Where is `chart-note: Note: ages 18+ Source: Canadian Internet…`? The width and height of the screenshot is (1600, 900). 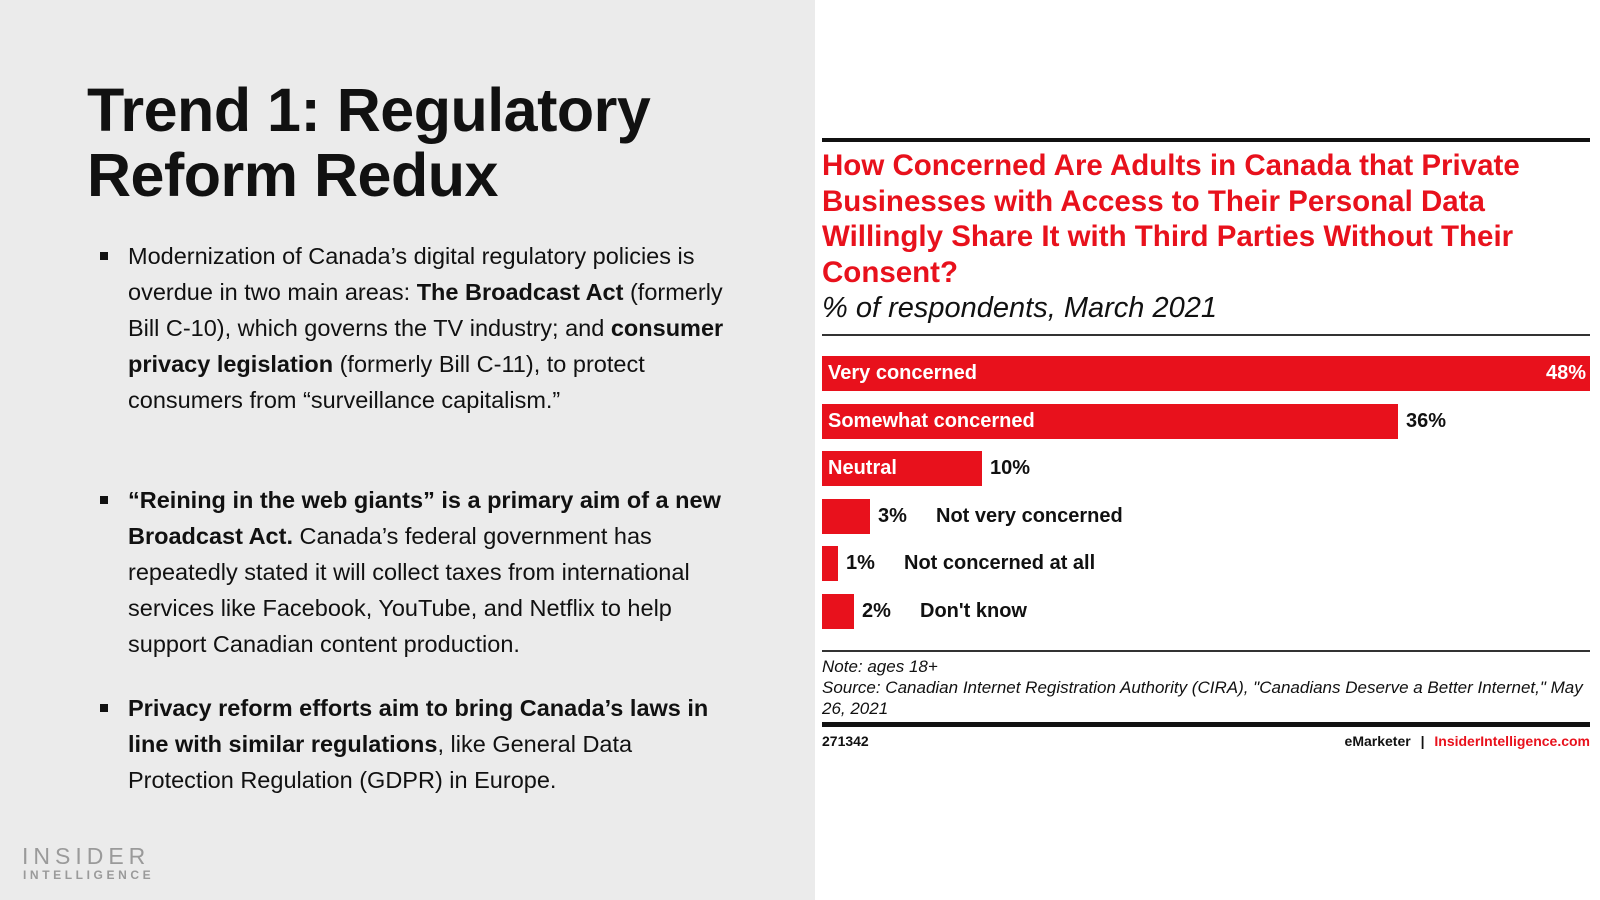 chart-note: Note: ages 18+ Source: Canadian Internet… is located at coordinates (1206, 687).